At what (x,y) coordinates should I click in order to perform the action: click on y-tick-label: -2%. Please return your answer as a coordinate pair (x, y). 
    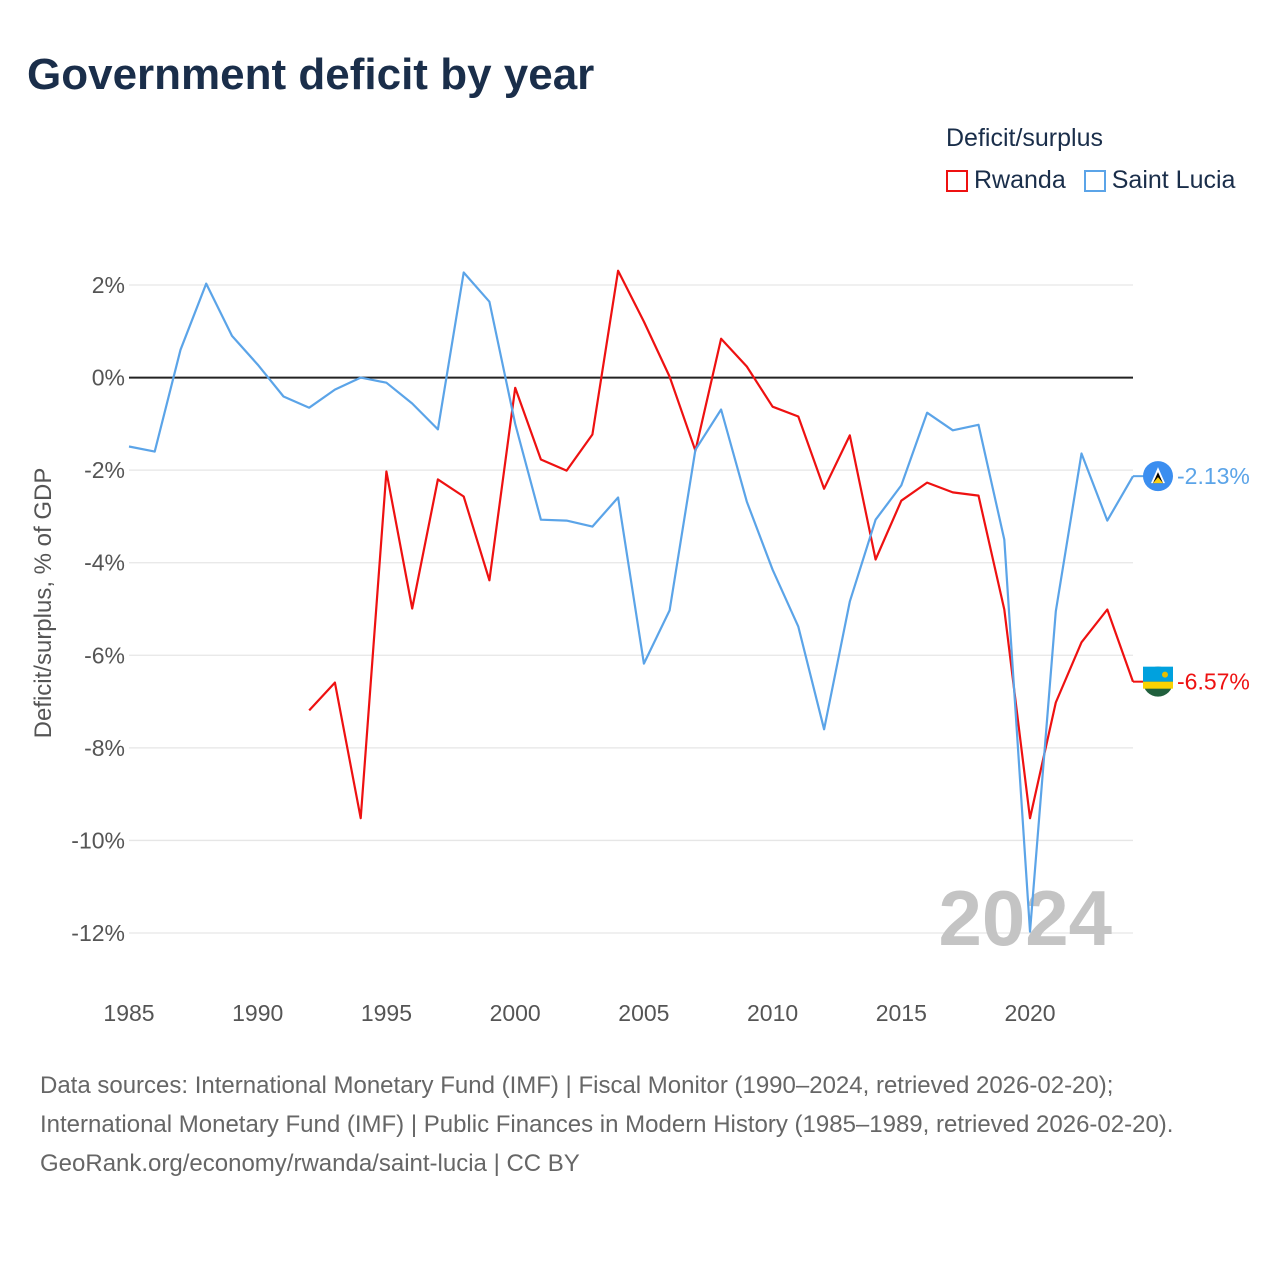
    Looking at the image, I should click on (104, 470).